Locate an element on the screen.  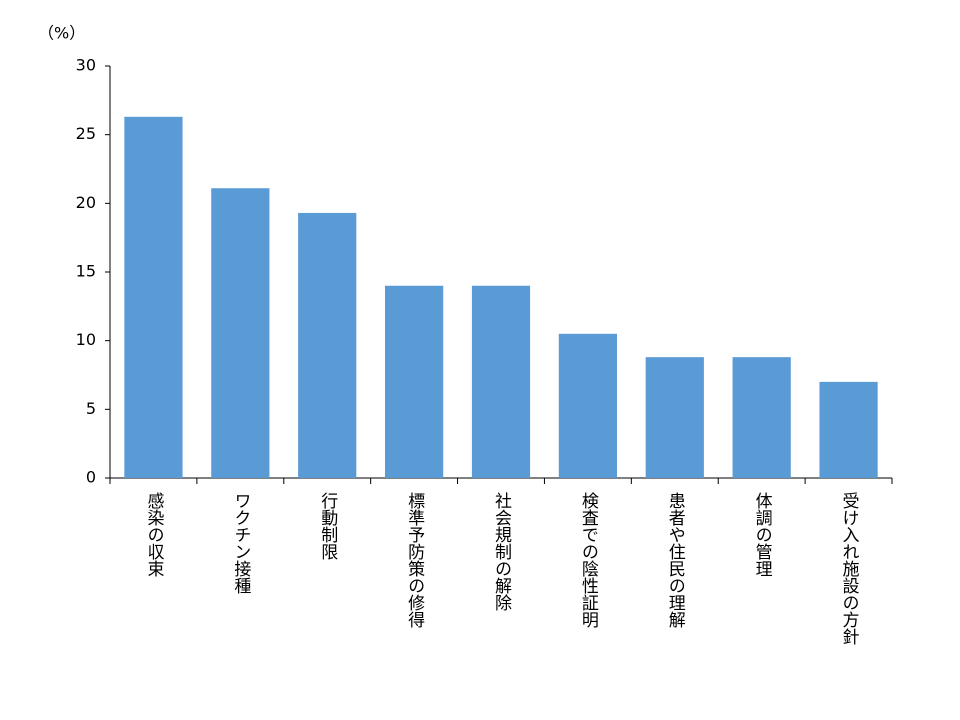
y-tick-label: 30 is located at coordinates (86, 65).